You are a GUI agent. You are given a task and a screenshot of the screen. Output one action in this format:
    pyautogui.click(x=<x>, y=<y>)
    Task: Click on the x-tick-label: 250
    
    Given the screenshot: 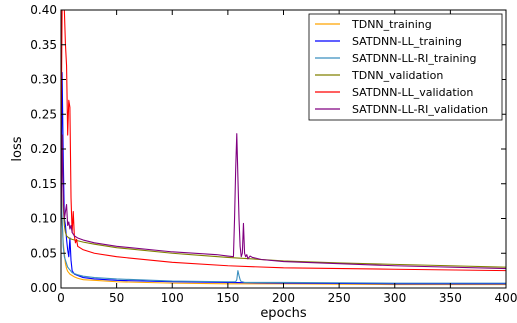 What is the action you would take?
    pyautogui.click(x=339, y=298)
    